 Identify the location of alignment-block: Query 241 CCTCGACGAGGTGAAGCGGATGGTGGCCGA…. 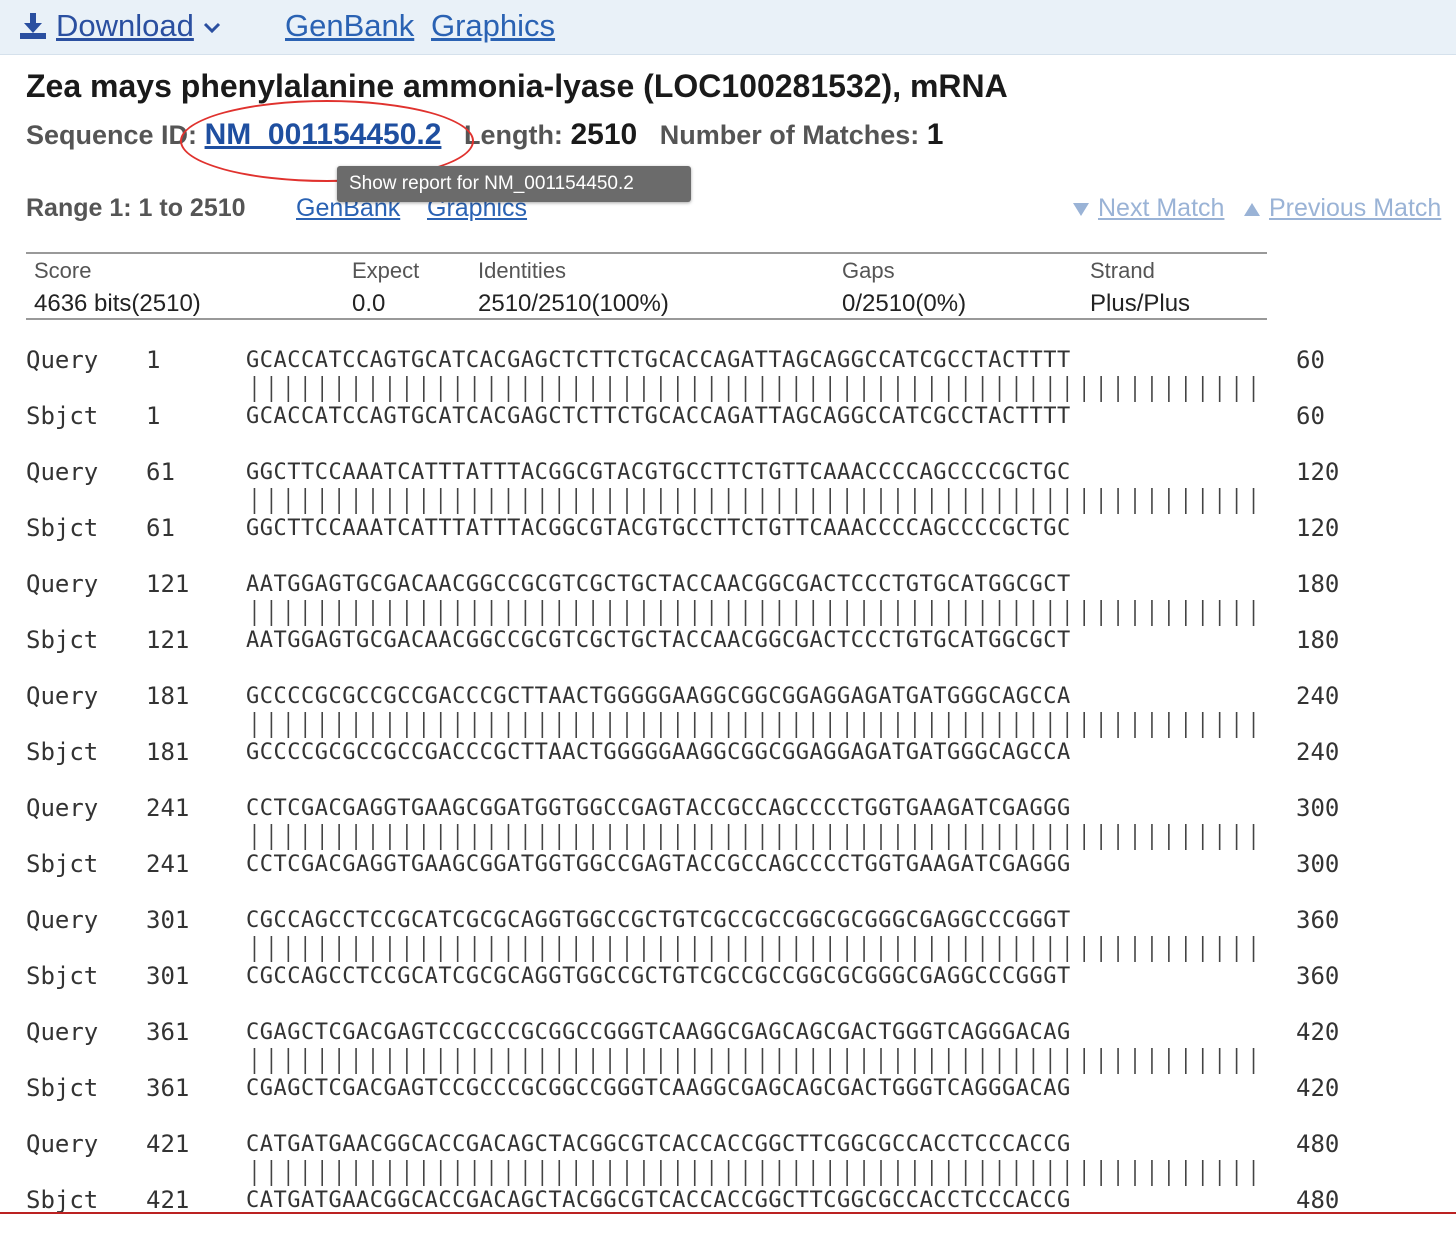
(728, 842).